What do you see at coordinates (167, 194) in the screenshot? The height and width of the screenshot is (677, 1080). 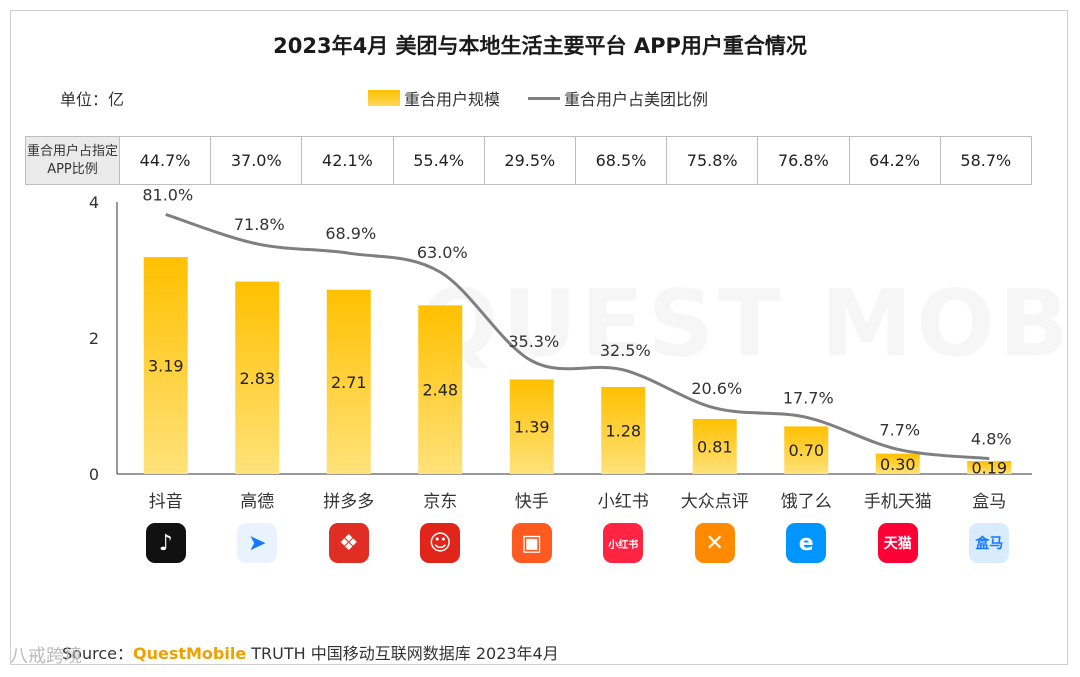 I see `line-value-label: 81.0%` at bounding box center [167, 194].